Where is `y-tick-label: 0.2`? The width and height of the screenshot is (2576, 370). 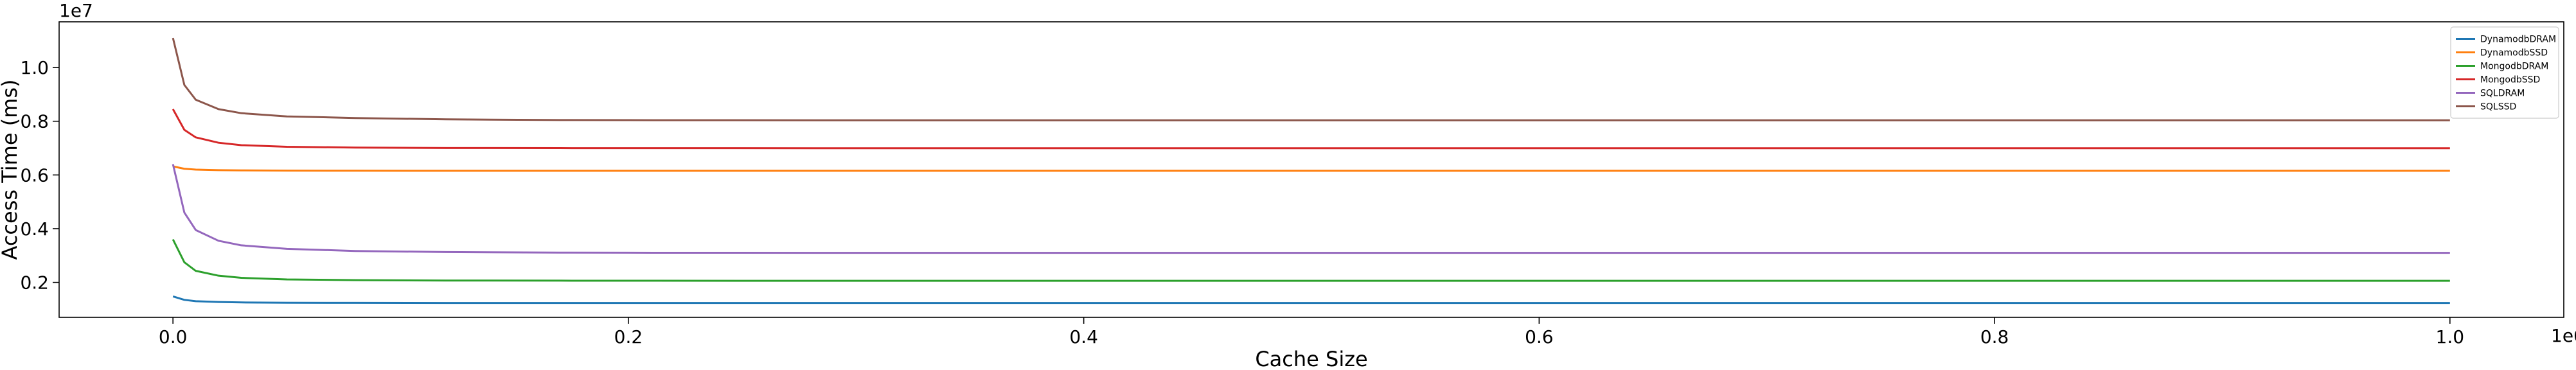 y-tick-label: 0.2 is located at coordinates (35, 283).